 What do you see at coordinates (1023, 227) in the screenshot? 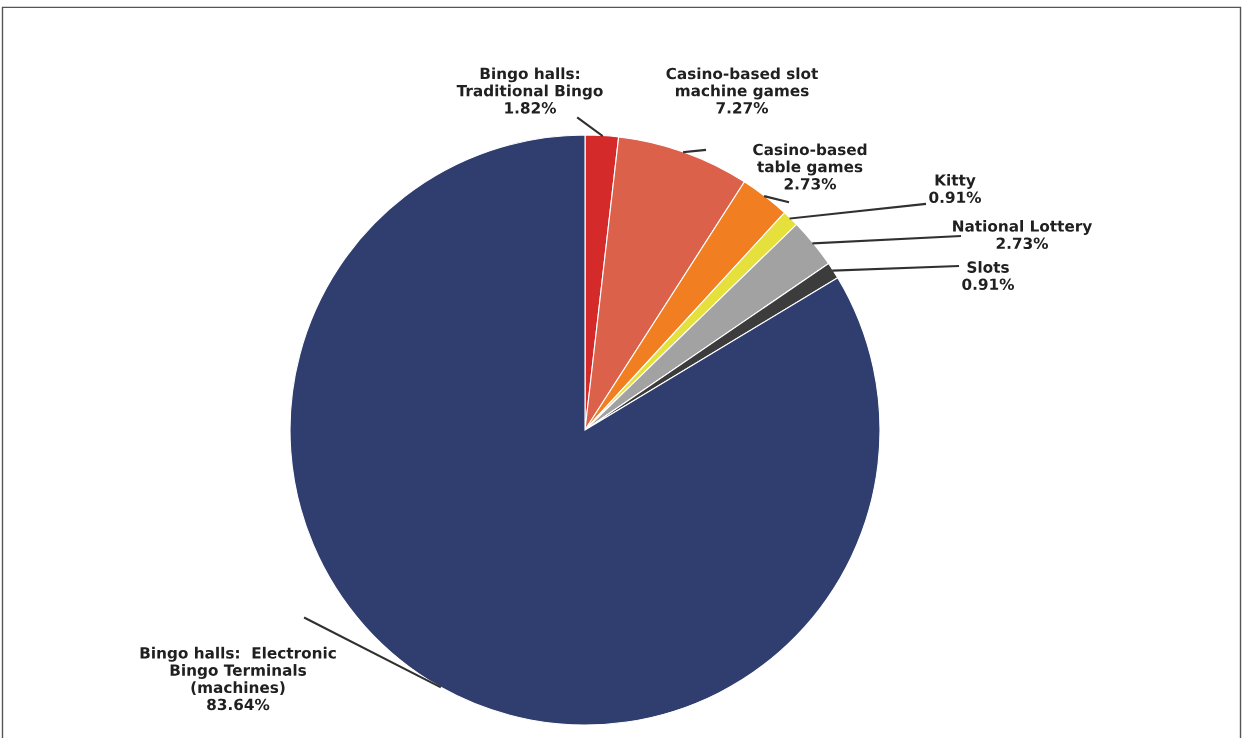
I see `slice-label: National Lottery` at bounding box center [1023, 227].